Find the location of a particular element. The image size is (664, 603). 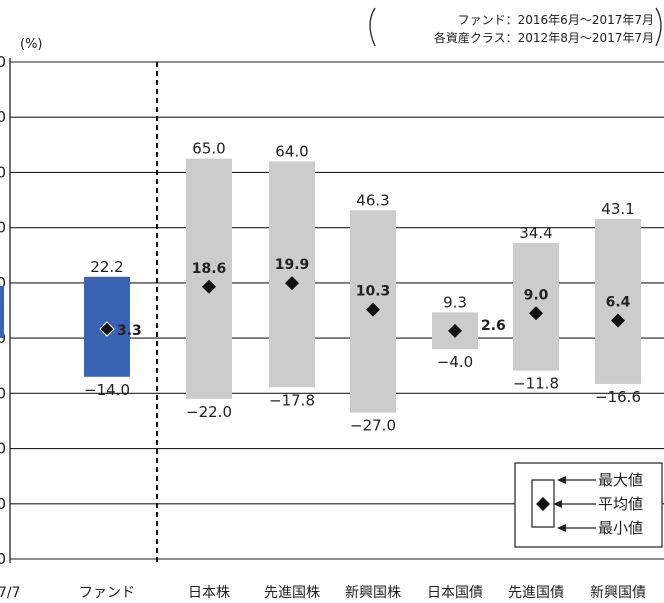

y-tick-label: -80 is located at coordinates (3, 559).